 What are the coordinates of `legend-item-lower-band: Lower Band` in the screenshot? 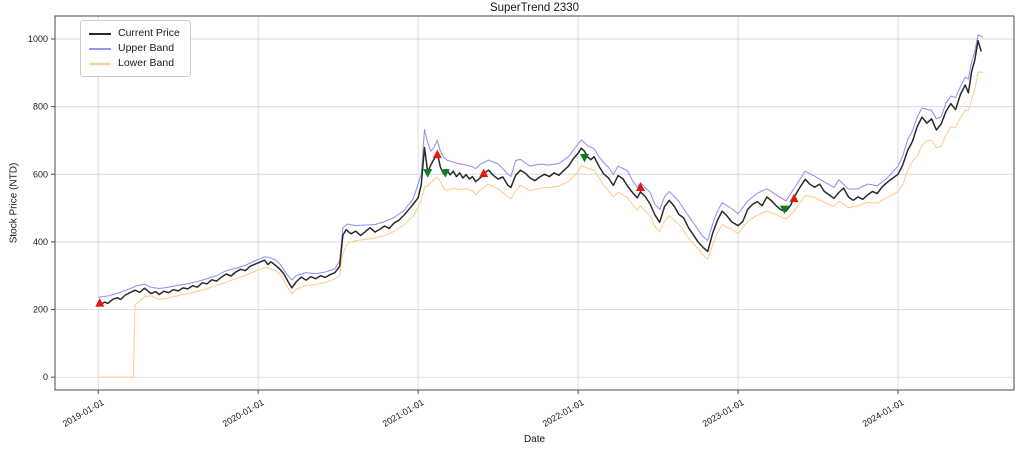 It's located at (134, 63).